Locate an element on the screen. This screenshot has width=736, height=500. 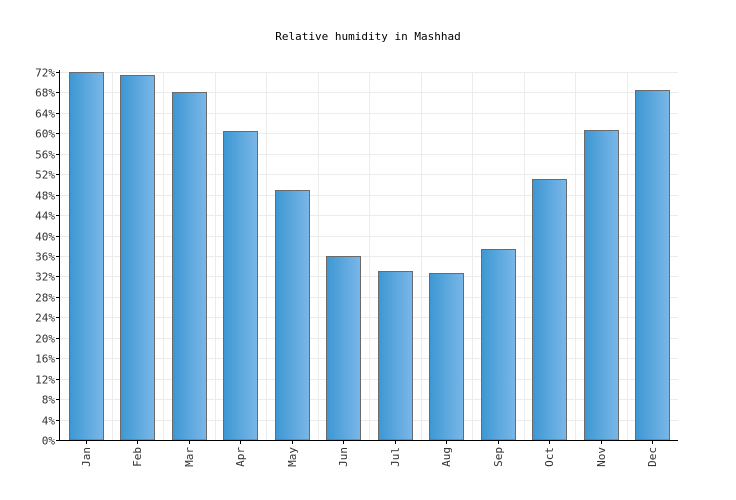
bar-jan is located at coordinates (86, 256).